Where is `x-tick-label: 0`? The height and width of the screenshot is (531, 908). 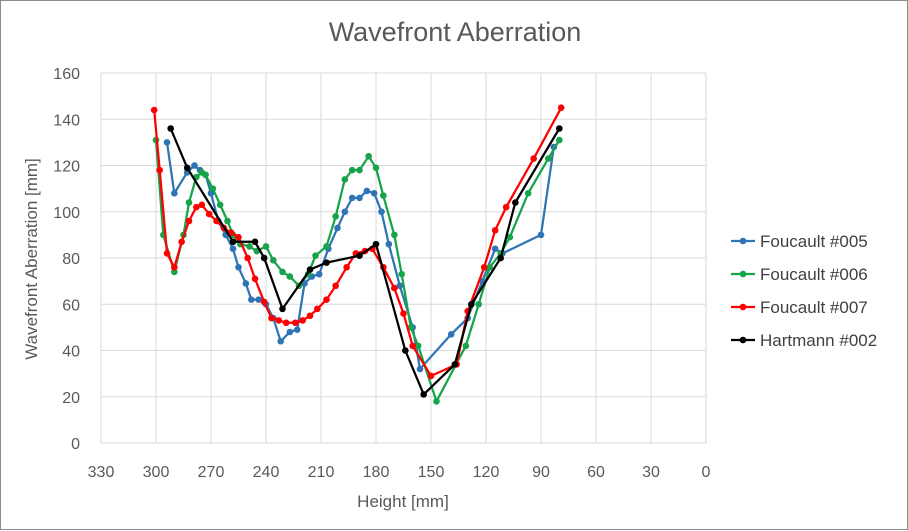
x-tick-label: 0 is located at coordinates (706, 472).